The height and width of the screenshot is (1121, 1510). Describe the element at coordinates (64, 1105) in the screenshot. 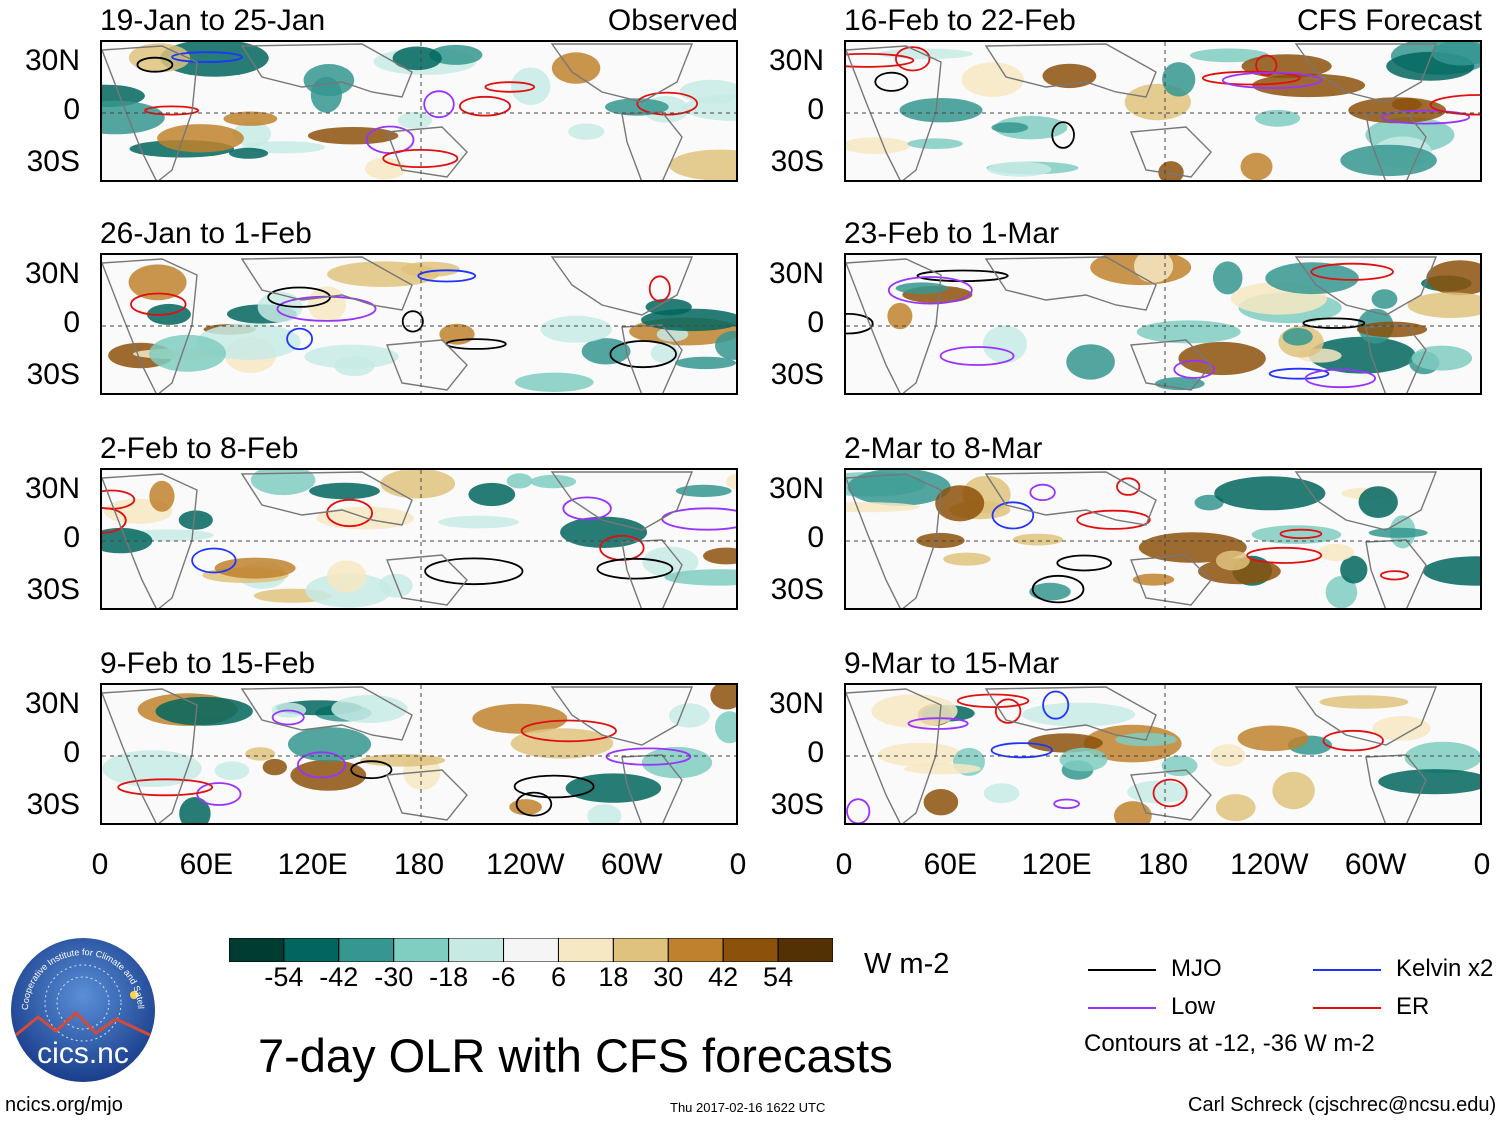

I see `footer-url: ncics.org/mjo` at that location.